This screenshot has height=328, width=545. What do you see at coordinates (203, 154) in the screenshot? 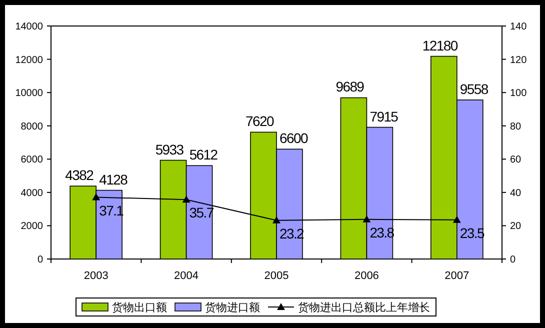
I see `data-label: 5612` at bounding box center [203, 154].